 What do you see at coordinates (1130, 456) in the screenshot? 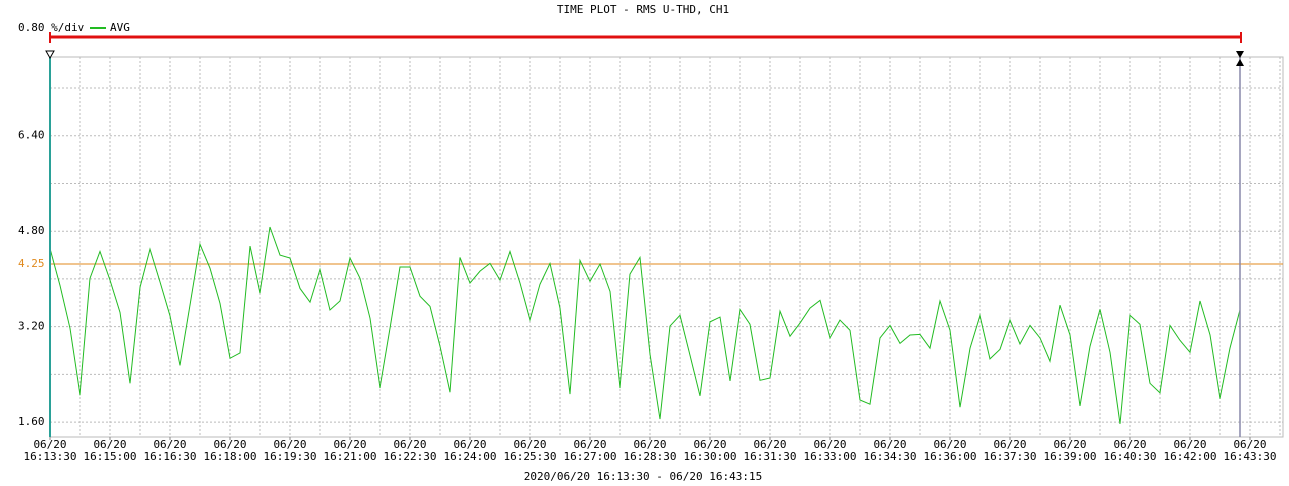
I see `x-tick-time: 16:40:30` at bounding box center [1130, 456].